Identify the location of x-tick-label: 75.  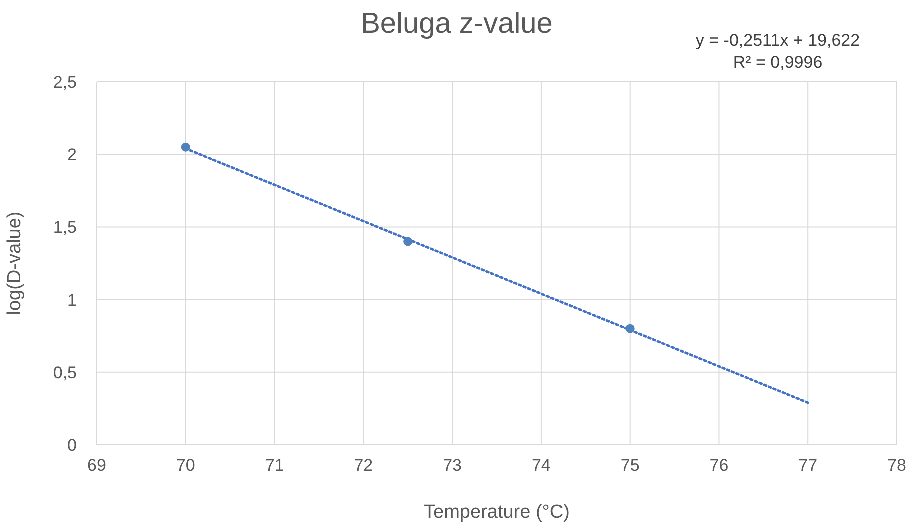
(630, 466).